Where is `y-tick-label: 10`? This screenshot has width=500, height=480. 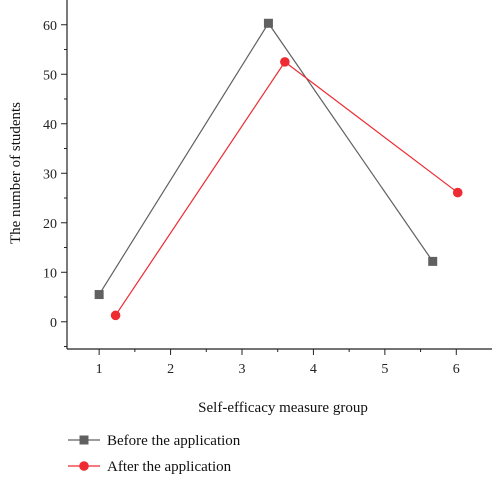 y-tick-label: 10 is located at coordinates (50, 273).